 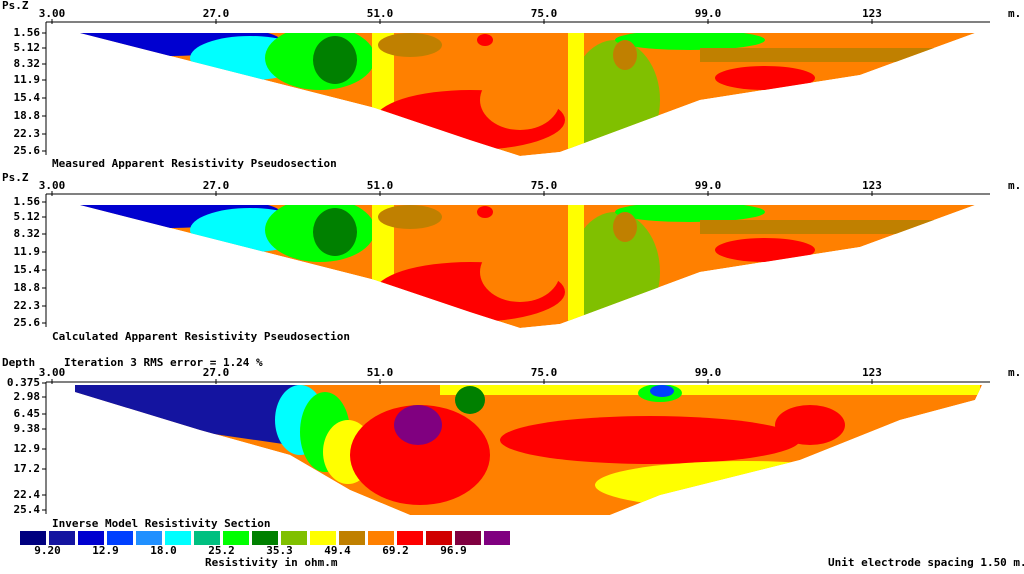 I want to click on y-tick-label: 9.38, so click(x=27, y=428).